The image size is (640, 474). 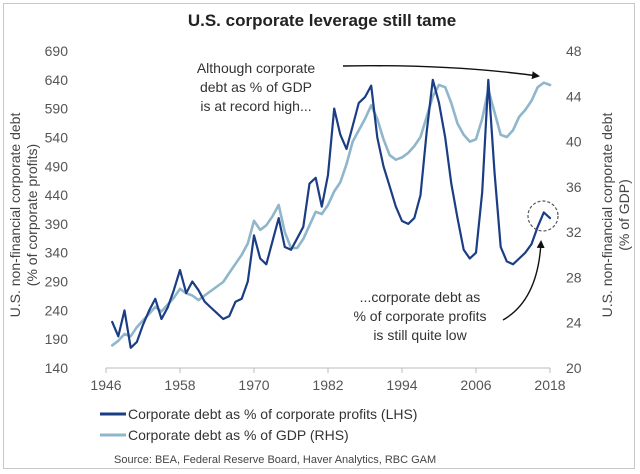 What do you see at coordinates (401, 385) in the screenshot?
I see `x-tick-label-1994: 1994` at bounding box center [401, 385].